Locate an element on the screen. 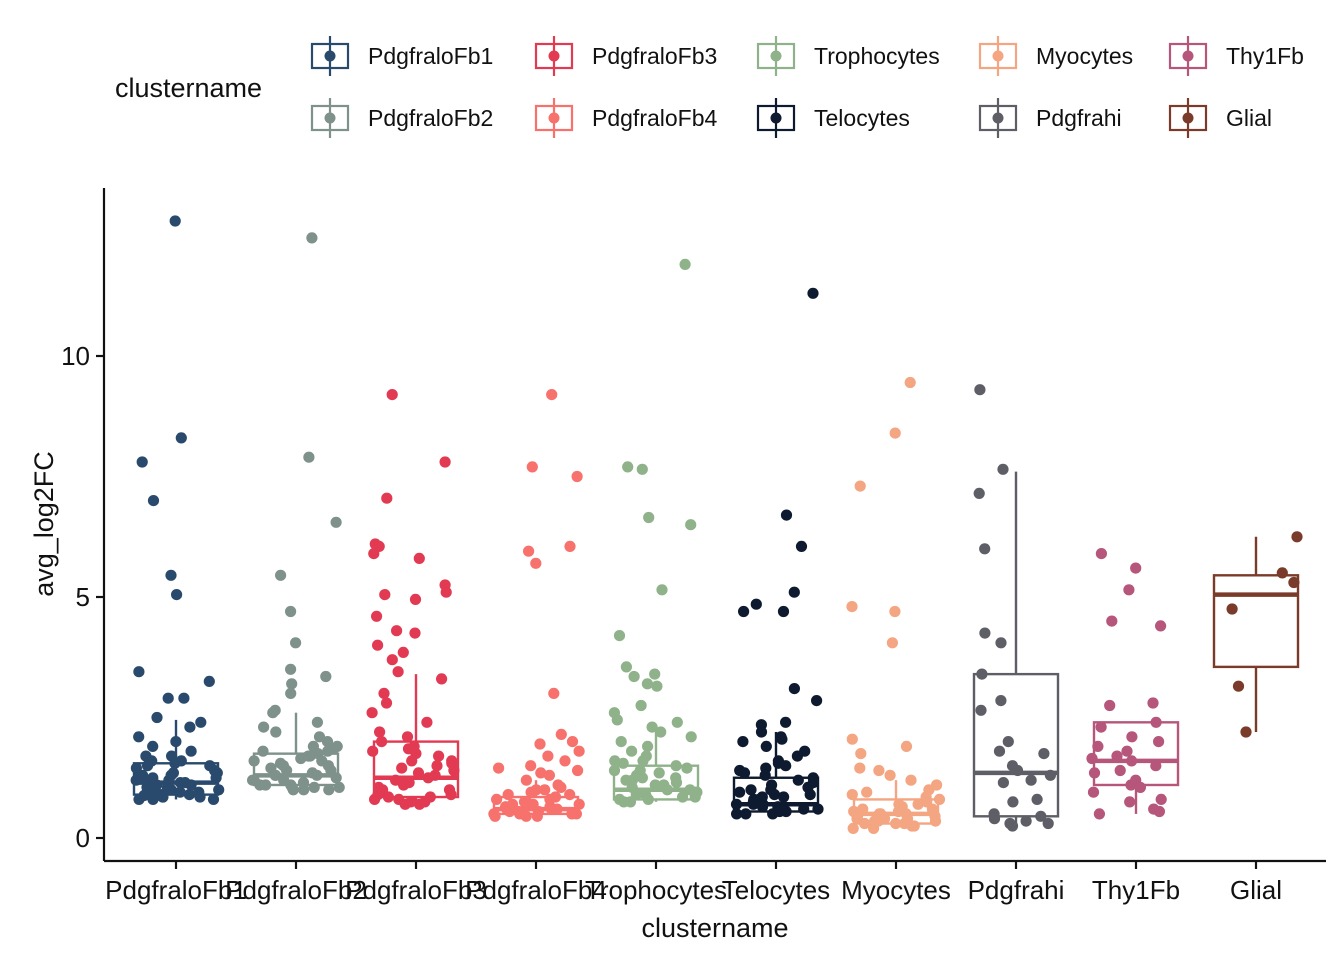 The width and height of the screenshot is (1344, 960). y-tick-label: 0 is located at coordinates (83, 838).